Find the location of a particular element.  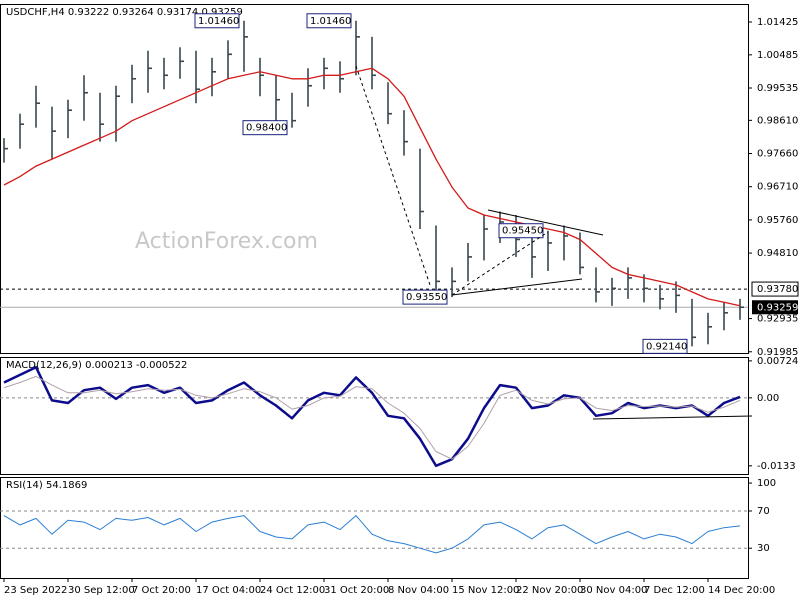

panel-title: MACD(12,26,9) 0.000213 -0.000522 is located at coordinates (96, 365).